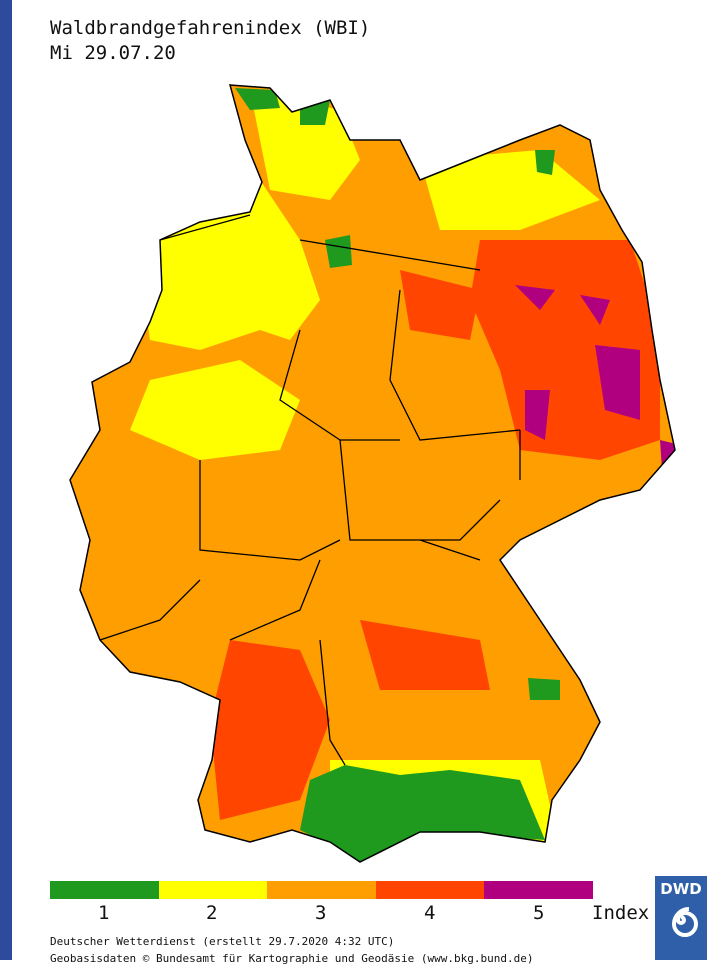  What do you see at coordinates (425, 655) in the screenshot?
I see `zone-level-4-franconia` at bounding box center [425, 655].